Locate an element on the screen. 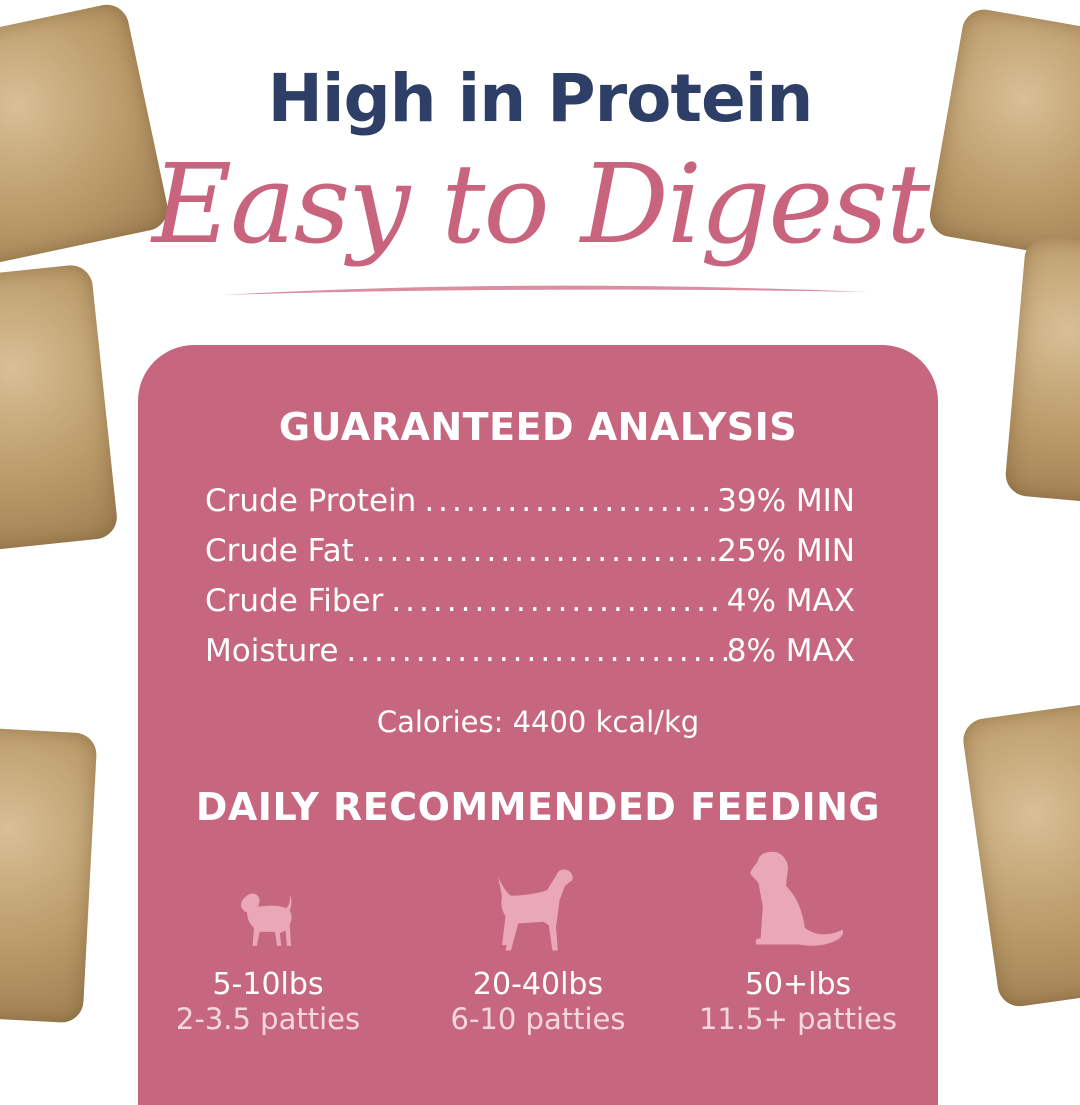 The image size is (1080, 1105). row-value: 25% MIN is located at coordinates (786, 551).